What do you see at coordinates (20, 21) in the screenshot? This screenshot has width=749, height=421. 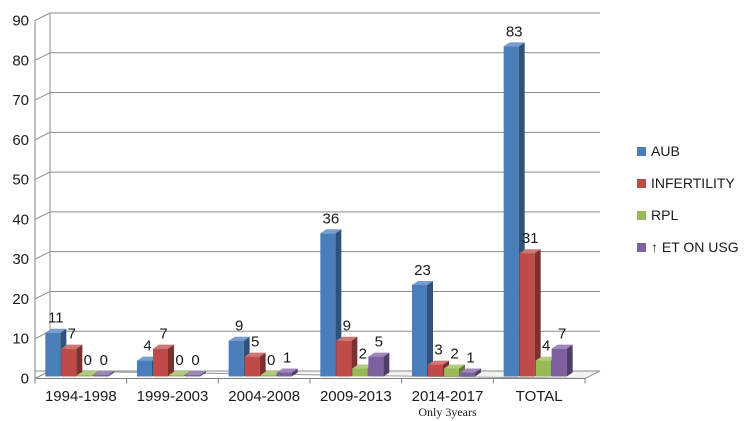 I see `y-tick-label: 90` at bounding box center [20, 21].